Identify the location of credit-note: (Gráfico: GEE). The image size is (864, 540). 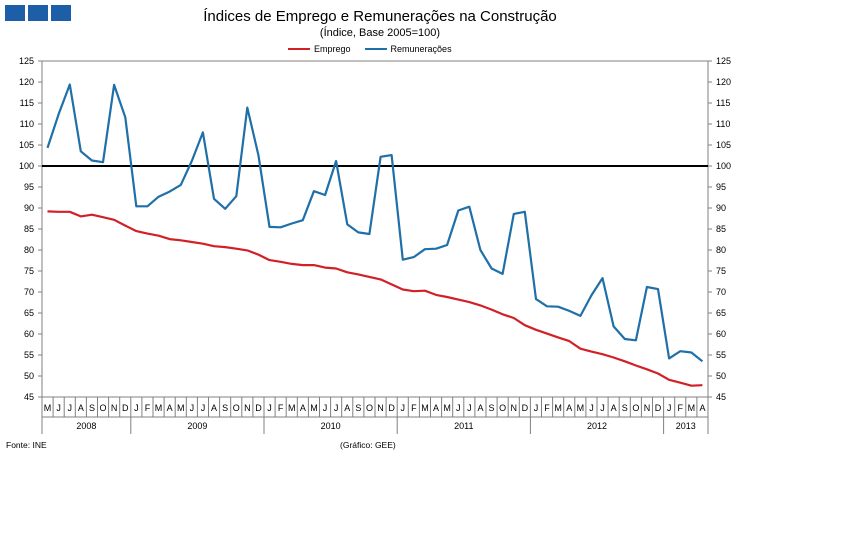
(368, 445).